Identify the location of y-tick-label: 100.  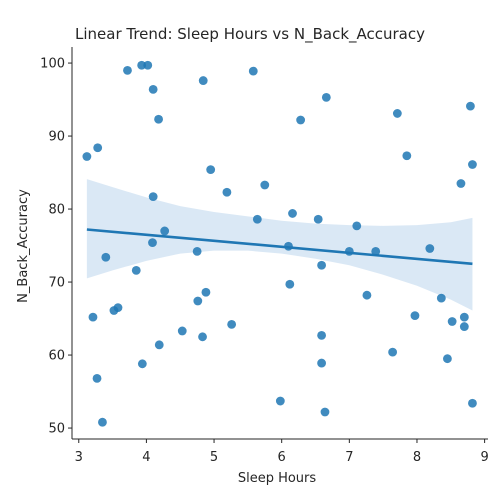
(52, 64).